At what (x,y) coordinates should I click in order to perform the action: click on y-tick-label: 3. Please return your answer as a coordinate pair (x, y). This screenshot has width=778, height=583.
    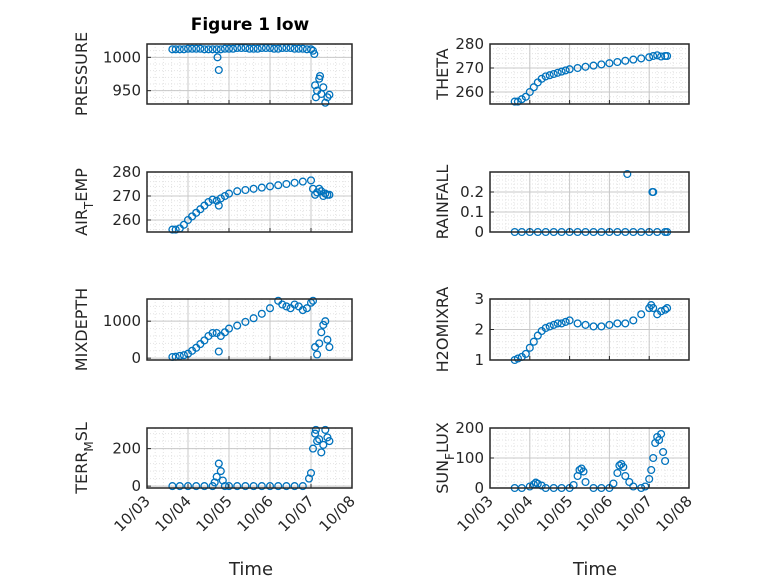
    Looking at the image, I should click on (479, 299).